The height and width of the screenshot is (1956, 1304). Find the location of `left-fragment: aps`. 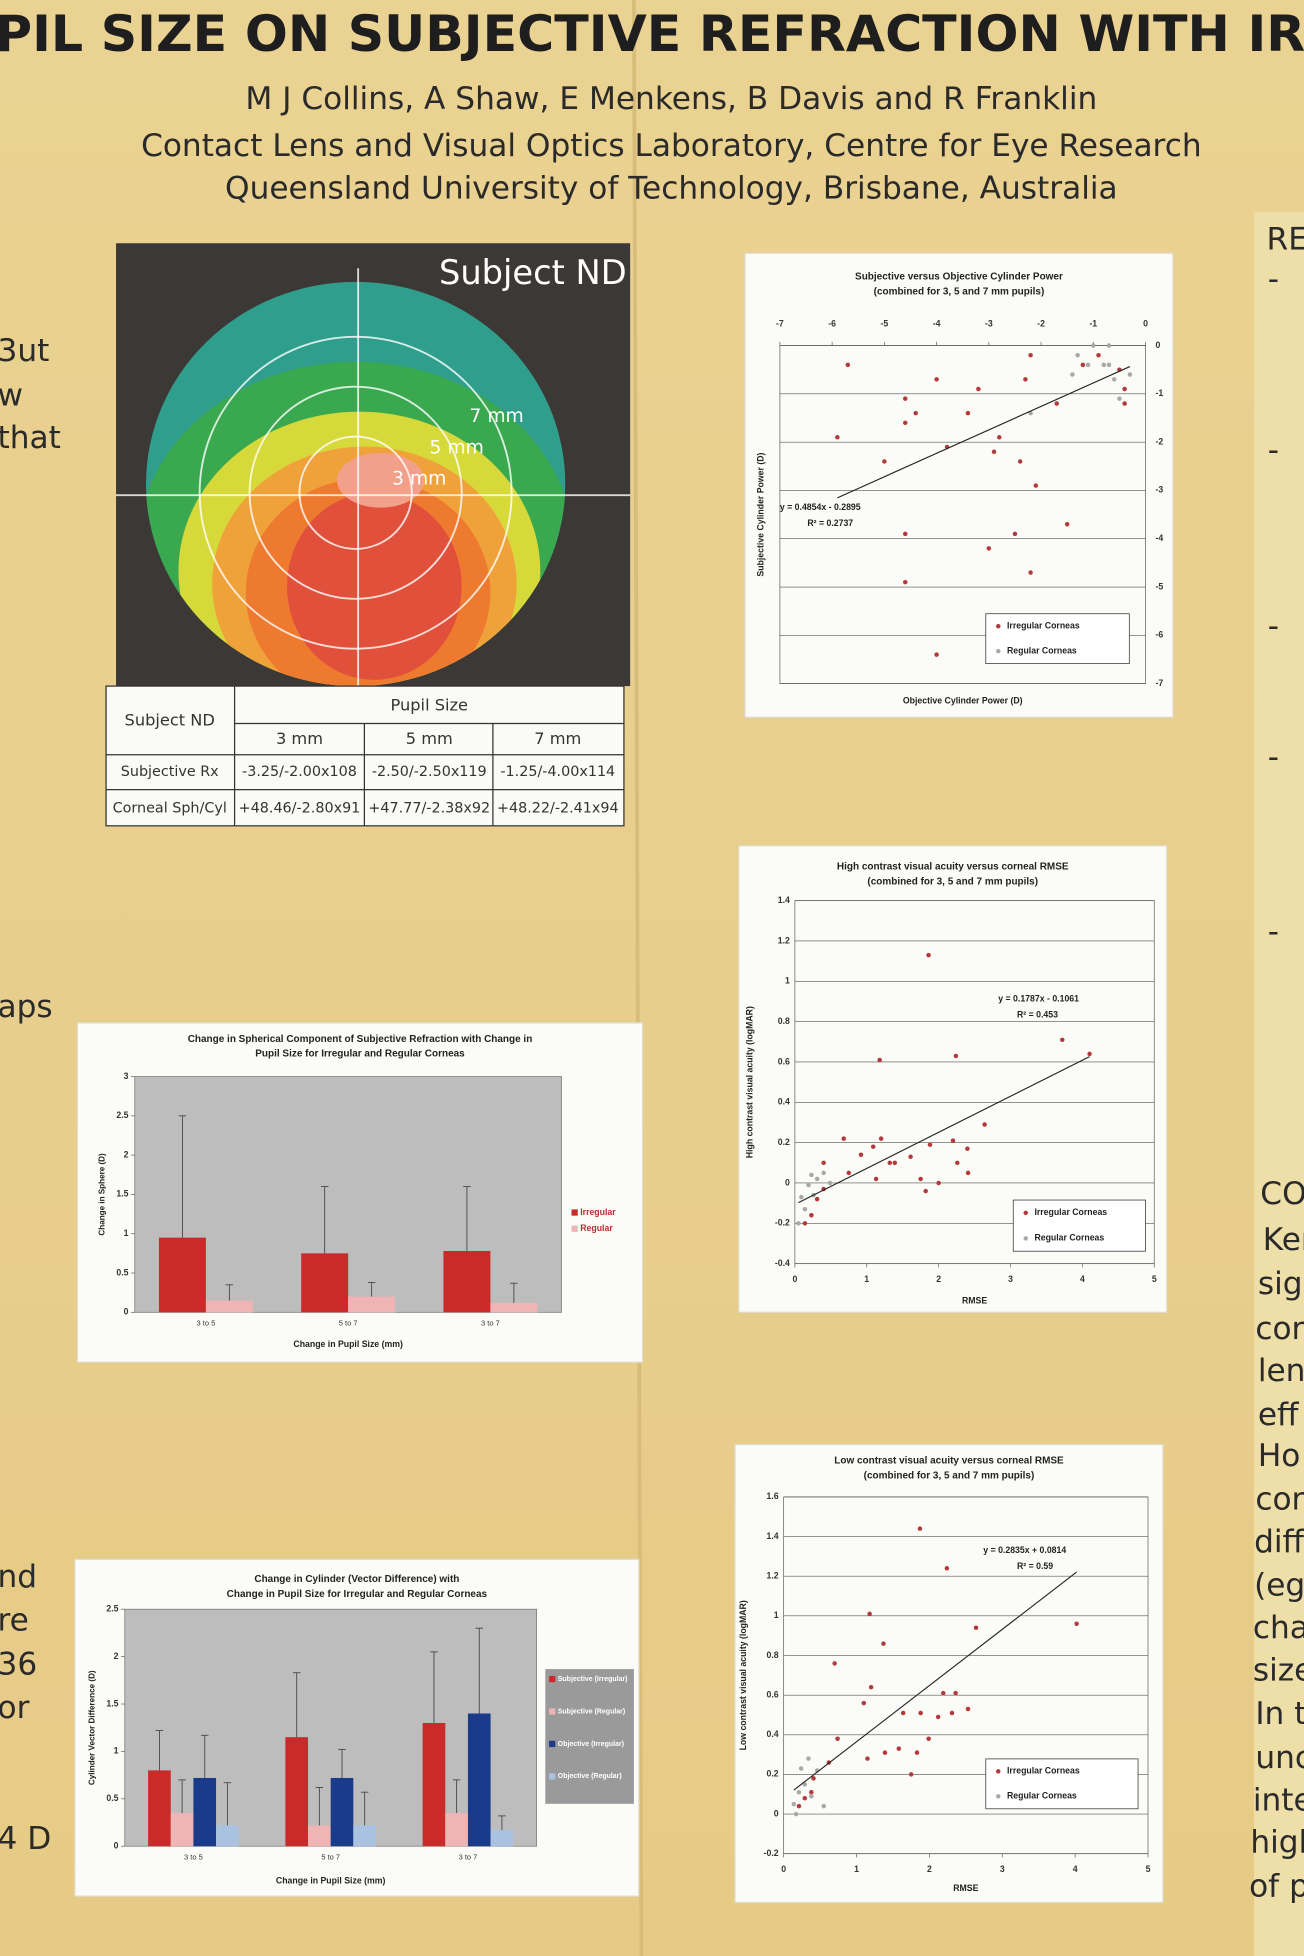

left-fragment: aps is located at coordinates (26, 1007).